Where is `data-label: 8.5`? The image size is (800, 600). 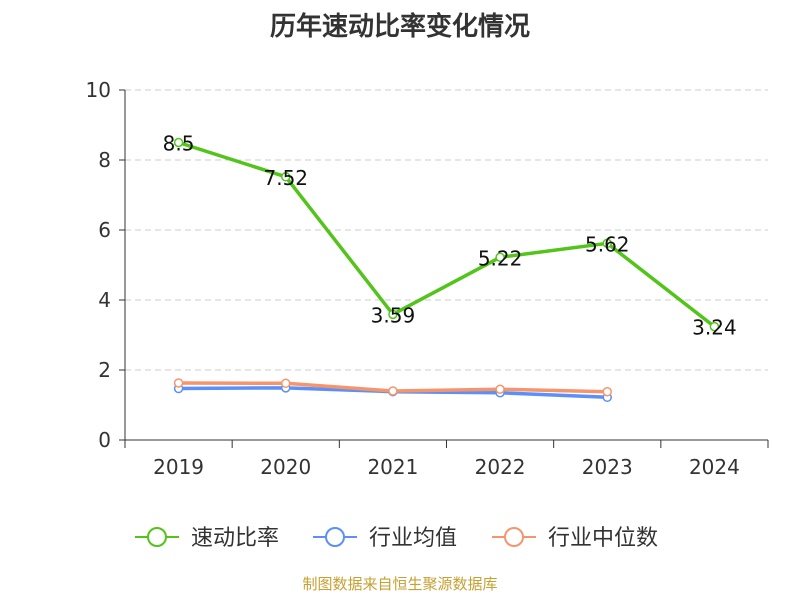 data-label: 8.5 is located at coordinates (179, 144).